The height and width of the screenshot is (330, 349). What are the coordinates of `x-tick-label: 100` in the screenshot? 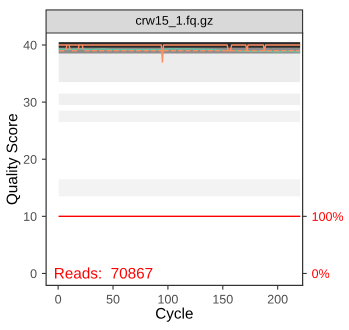 It's located at (168, 299).